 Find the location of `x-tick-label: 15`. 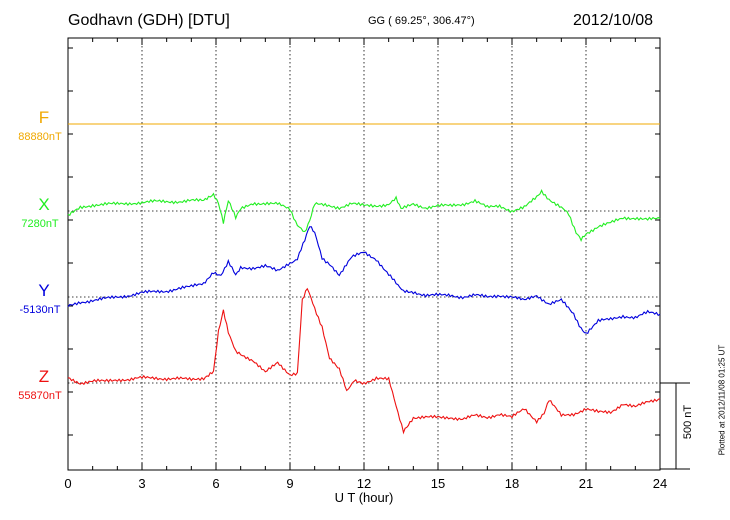

x-tick-label: 15 is located at coordinates (438, 483).